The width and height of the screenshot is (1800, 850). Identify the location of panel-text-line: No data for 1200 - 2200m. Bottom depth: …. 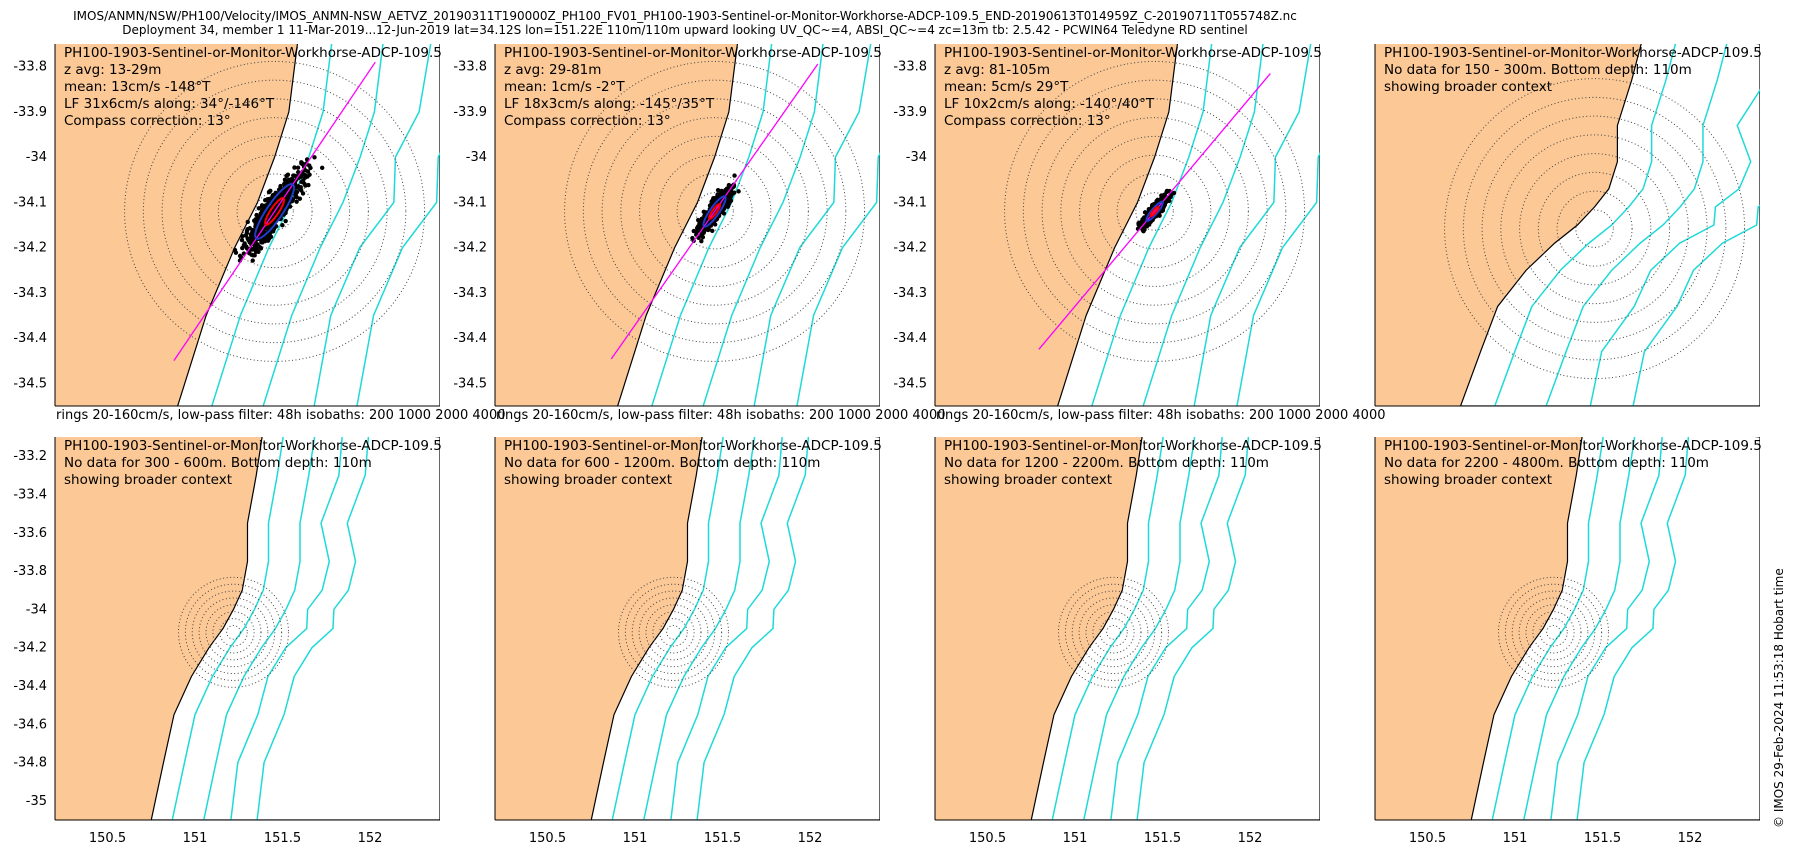
(1106, 463).